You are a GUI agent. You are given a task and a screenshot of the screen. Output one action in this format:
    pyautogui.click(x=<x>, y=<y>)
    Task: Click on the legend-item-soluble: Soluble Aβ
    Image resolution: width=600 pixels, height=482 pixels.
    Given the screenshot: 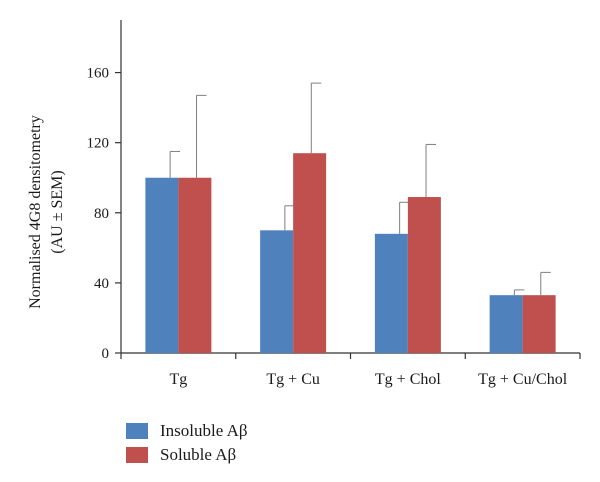 What is the action you would take?
    pyautogui.click(x=187, y=455)
    